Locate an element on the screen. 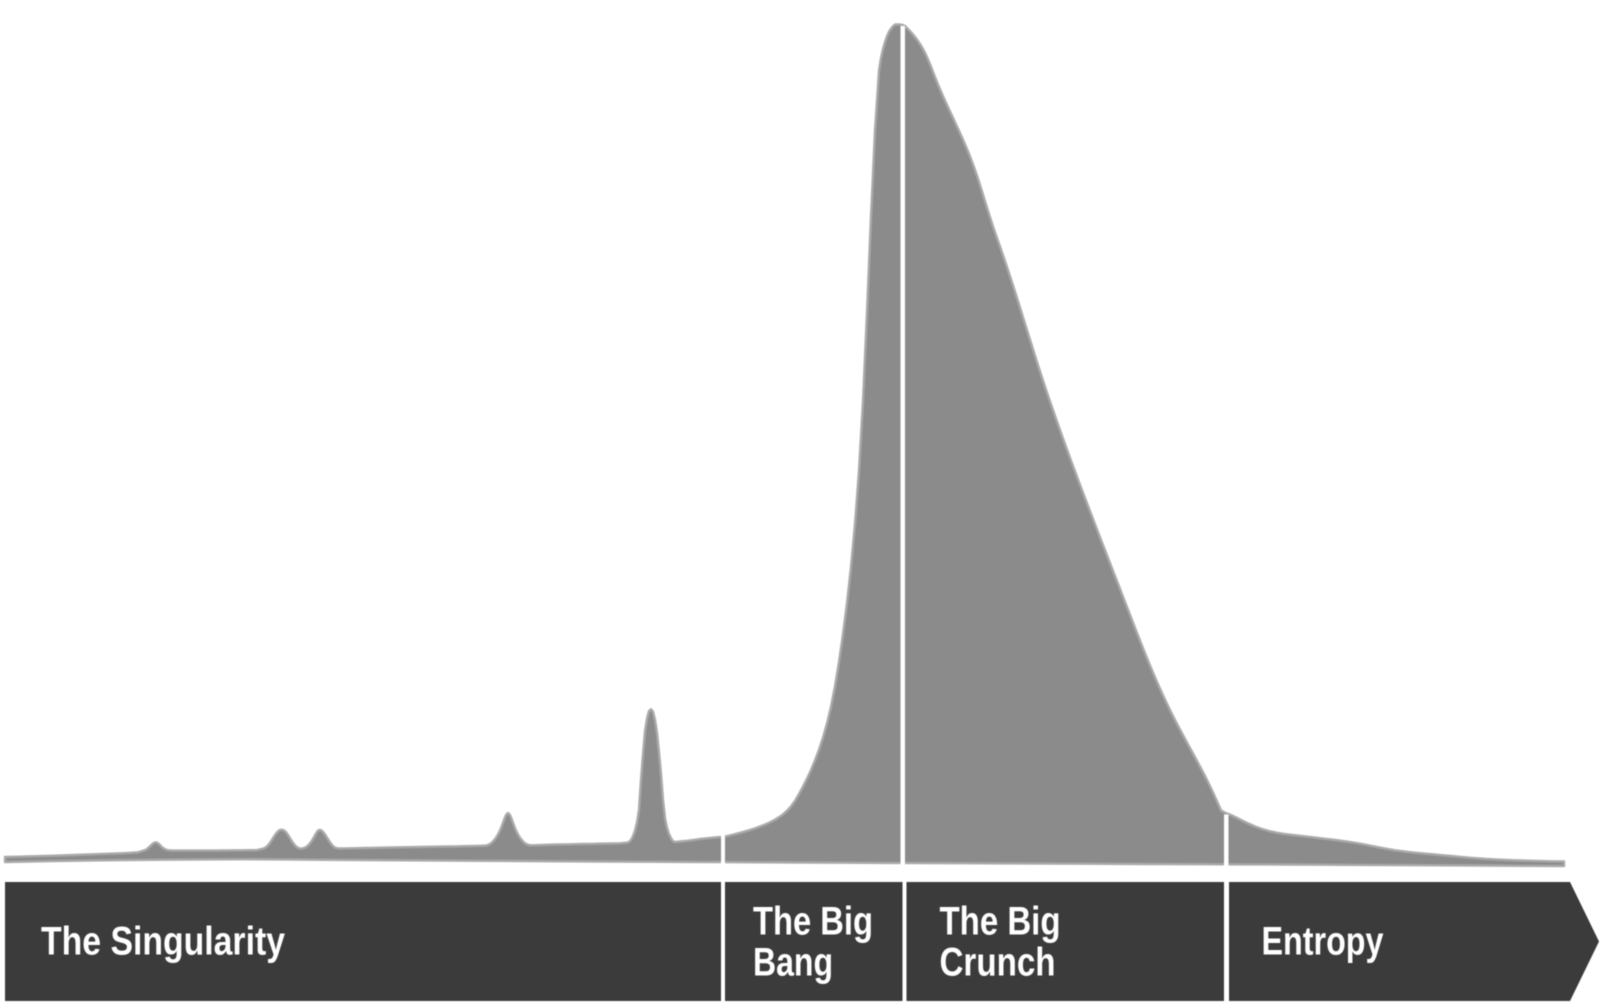 The width and height of the screenshot is (1600, 1008). svg-text: Bang is located at coordinates (793, 962).